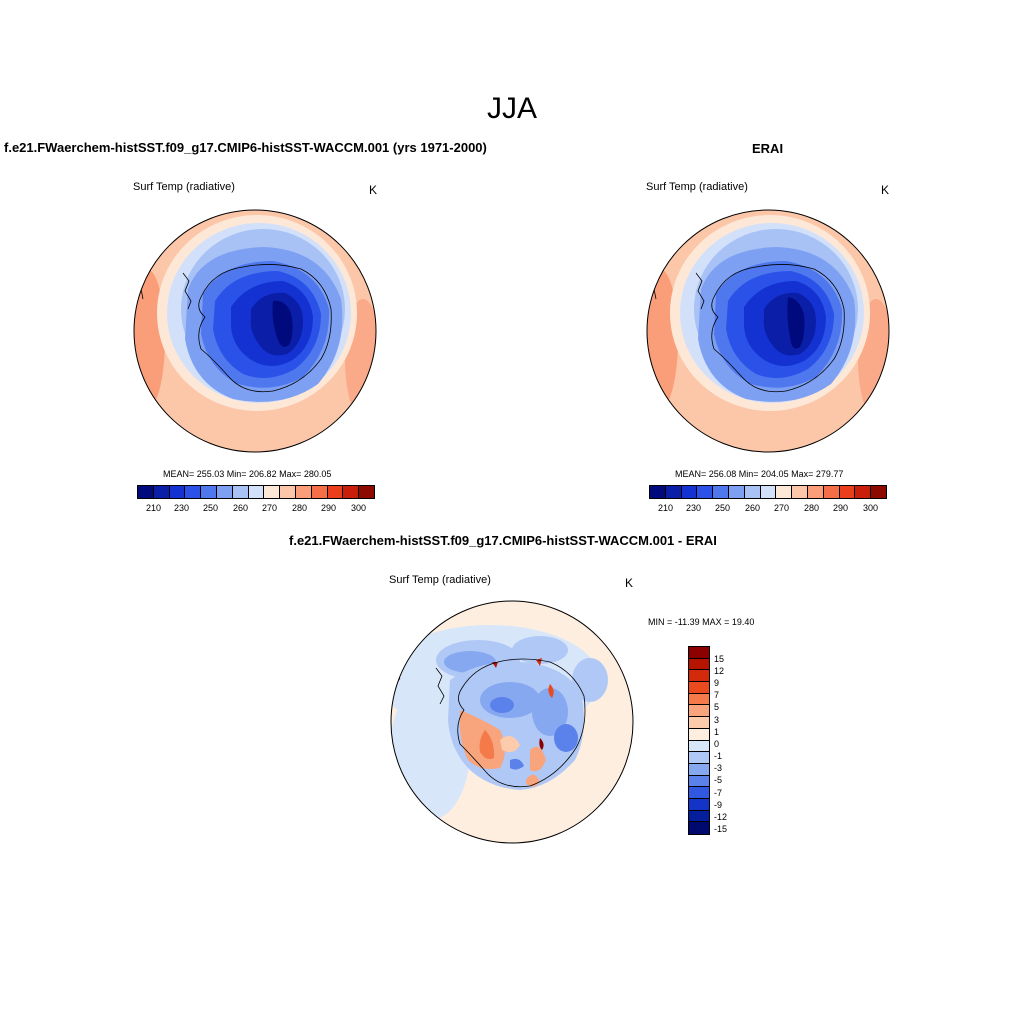 The height and width of the screenshot is (1024, 1024). Describe the element at coordinates (359, 508) in the screenshot. I see `panel-model-colorbar-tick: 300` at that location.